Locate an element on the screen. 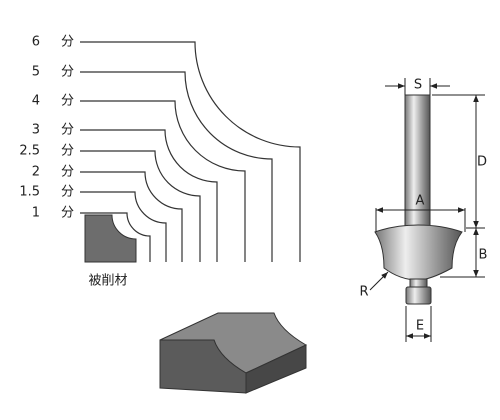  workpiece-sample is located at coordinates (110, 238).